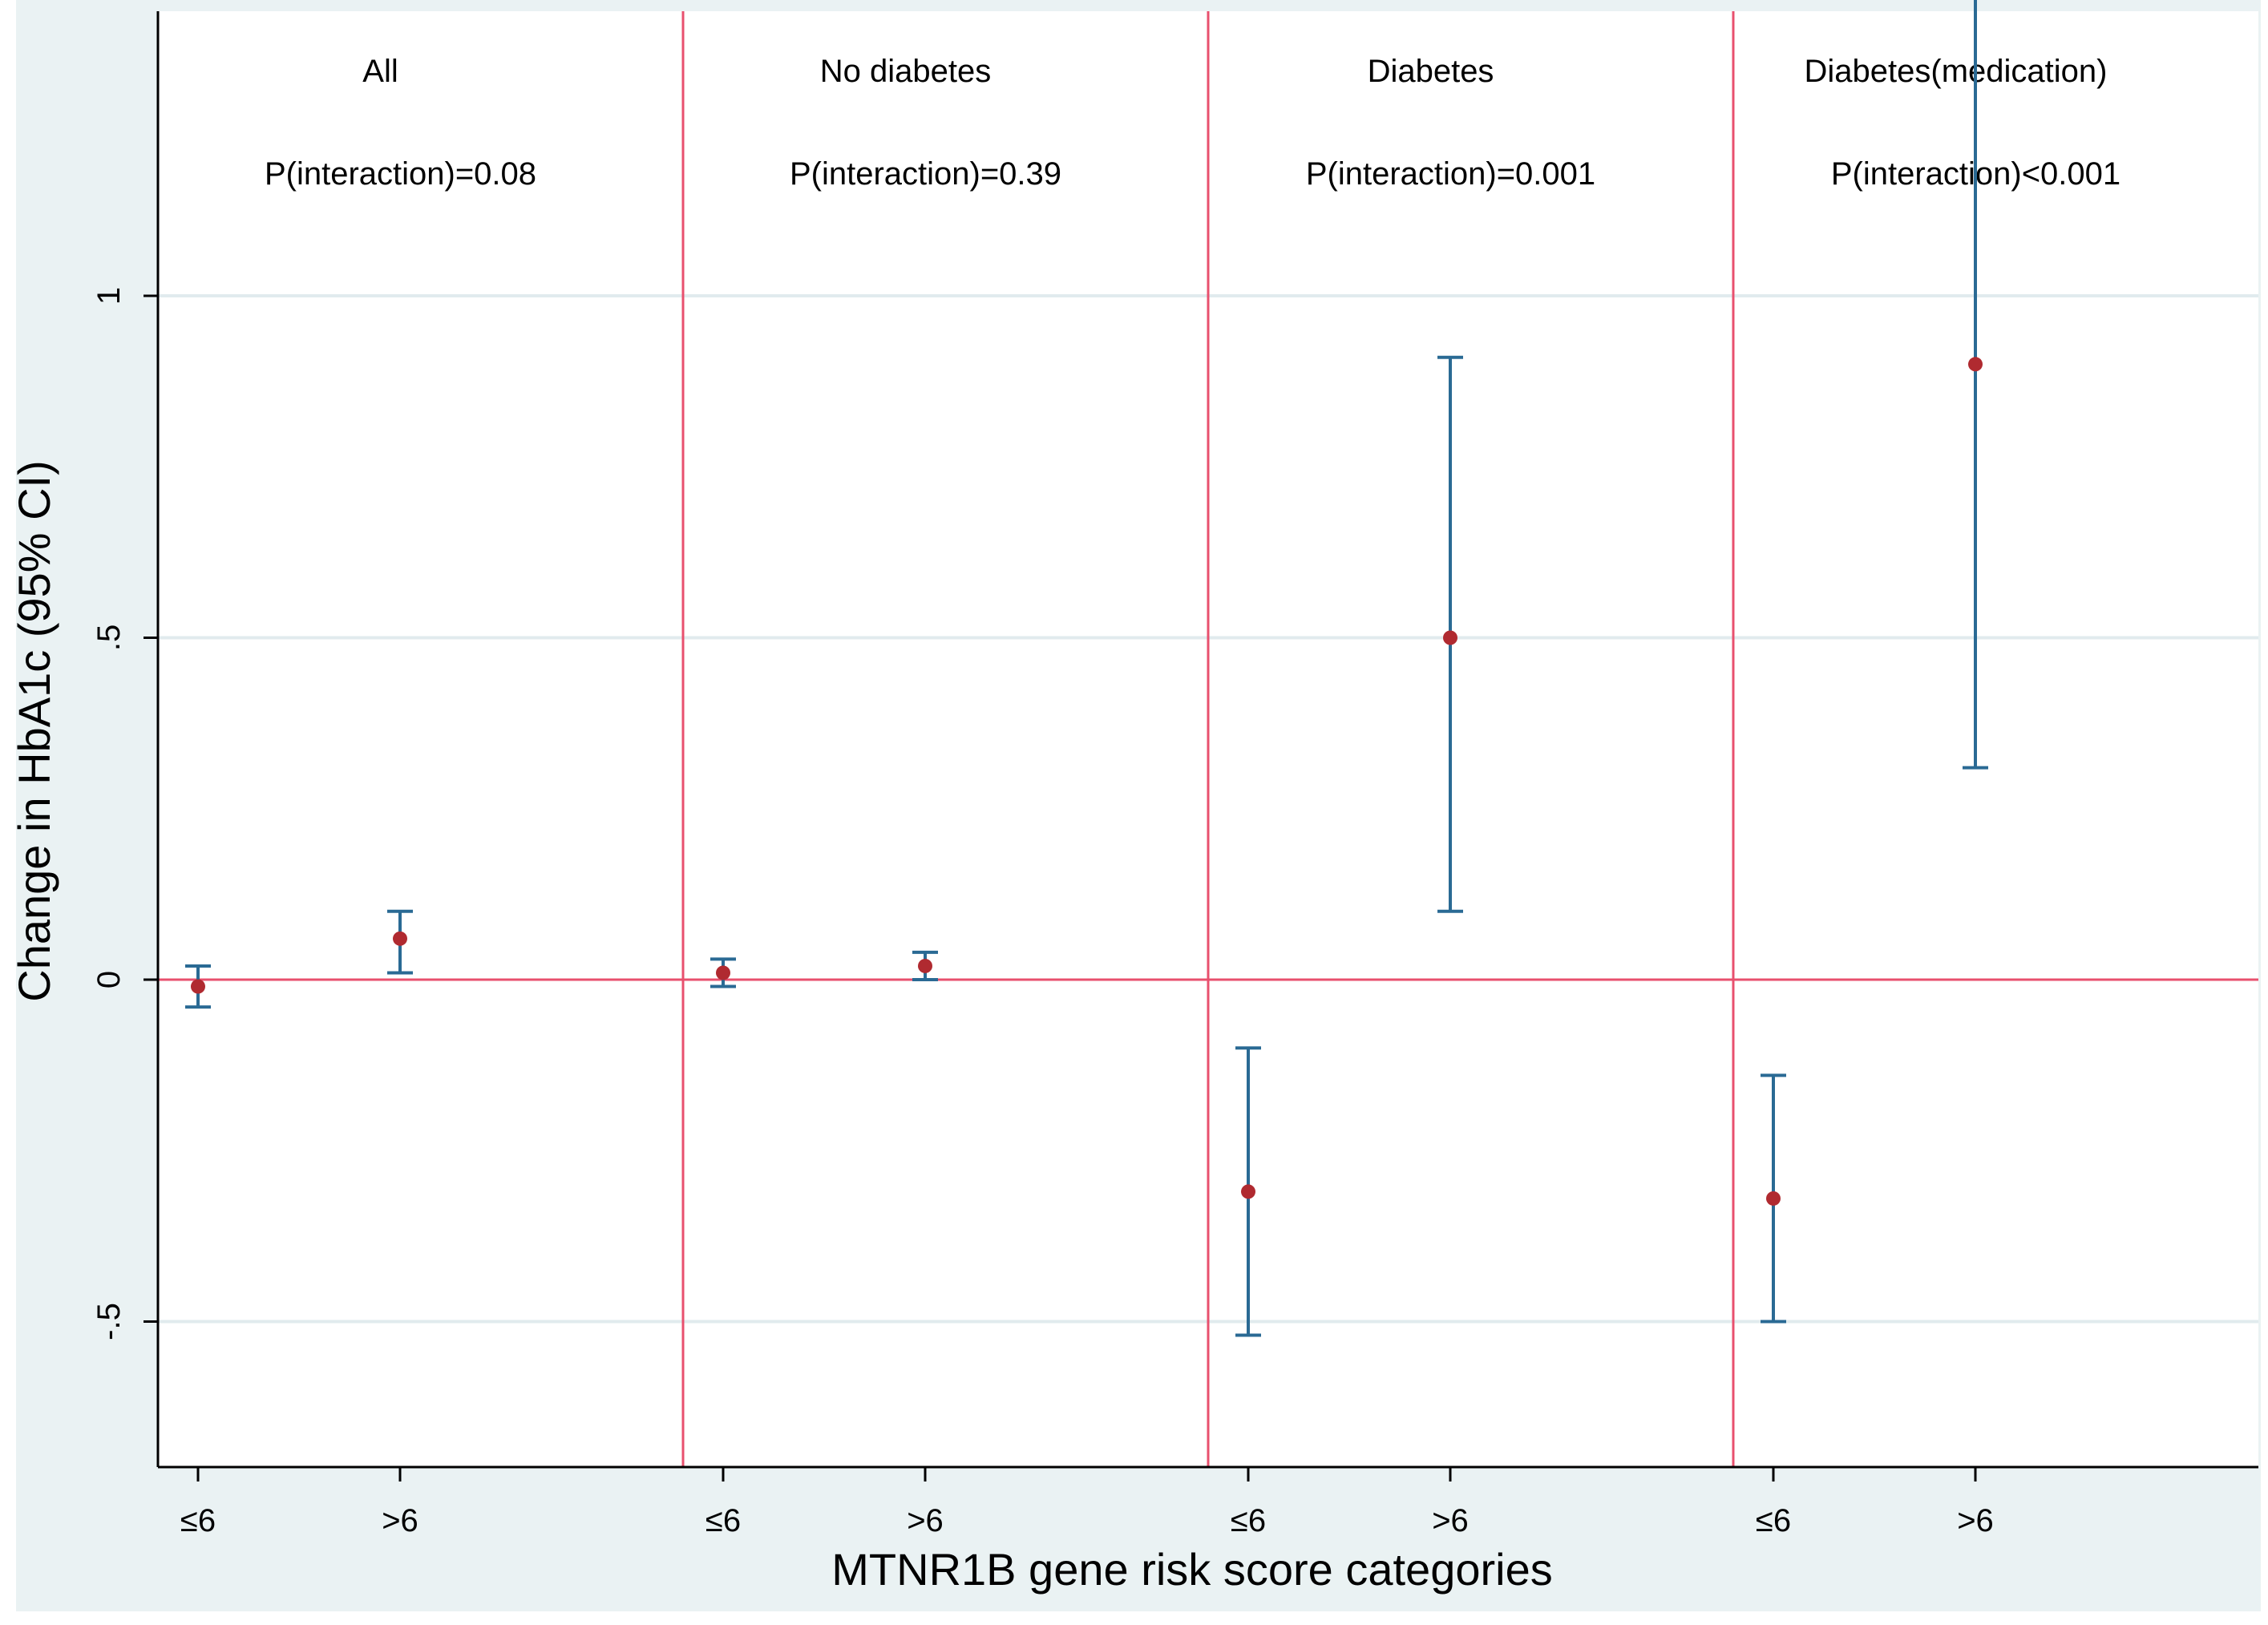 The height and width of the screenshot is (1625, 2268). Describe the element at coordinates (400, 1520) in the screenshot. I see `x-tick-label-0-1: >6` at that location.